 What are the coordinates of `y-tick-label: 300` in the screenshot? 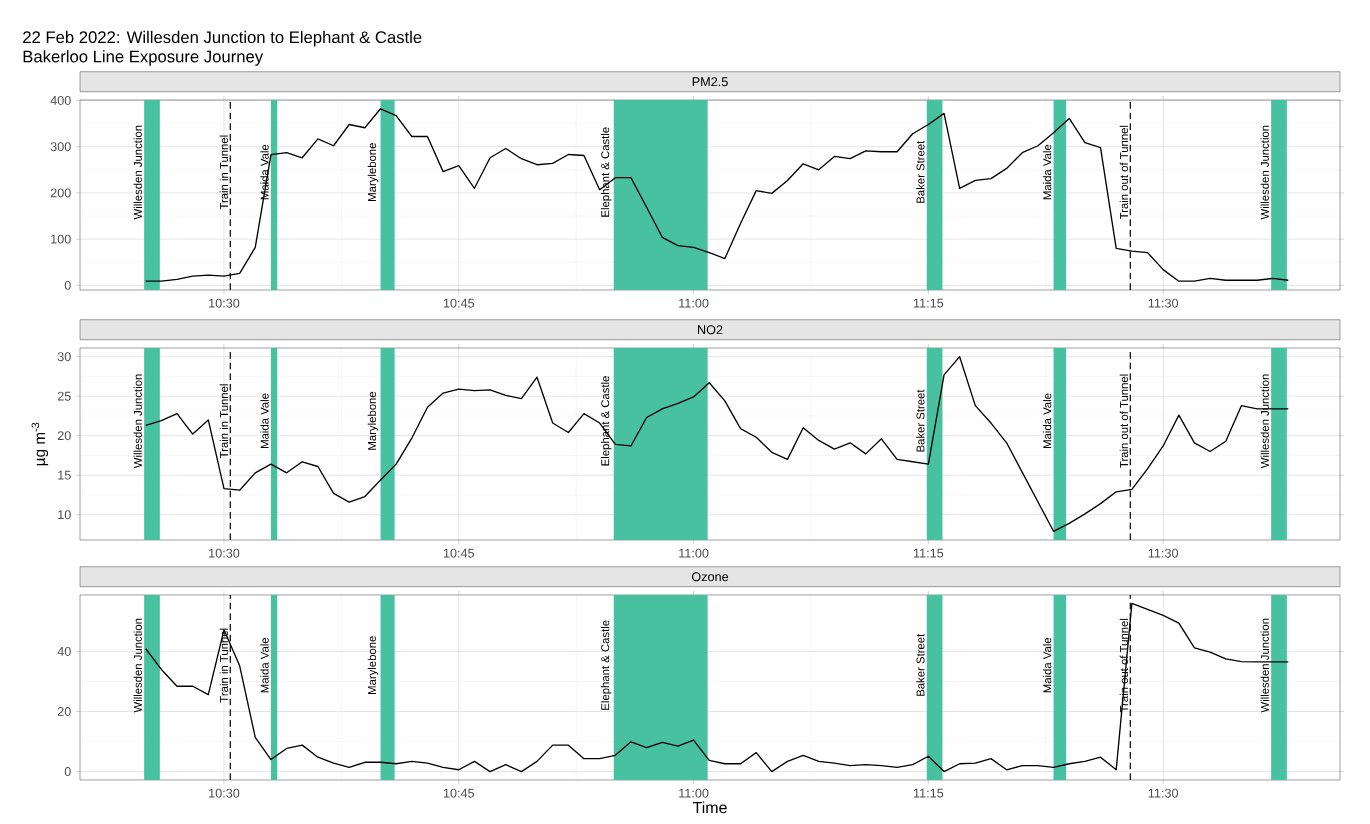 It's located at (60, 147).